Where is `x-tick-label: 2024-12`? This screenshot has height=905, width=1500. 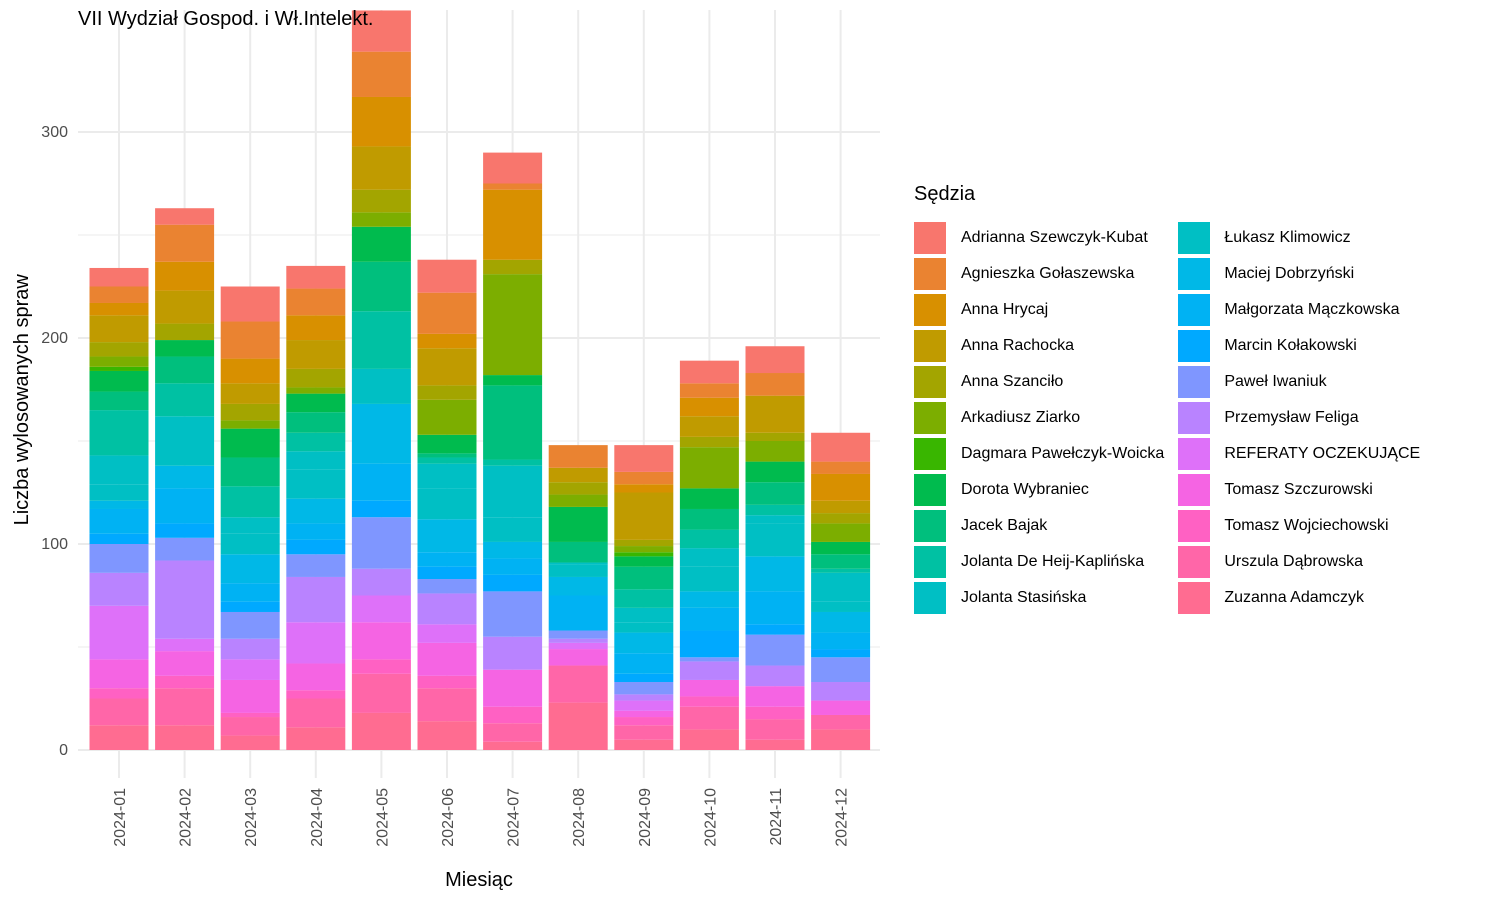
x-tick-label: 2024-12 is located at coordinates (842, 817).